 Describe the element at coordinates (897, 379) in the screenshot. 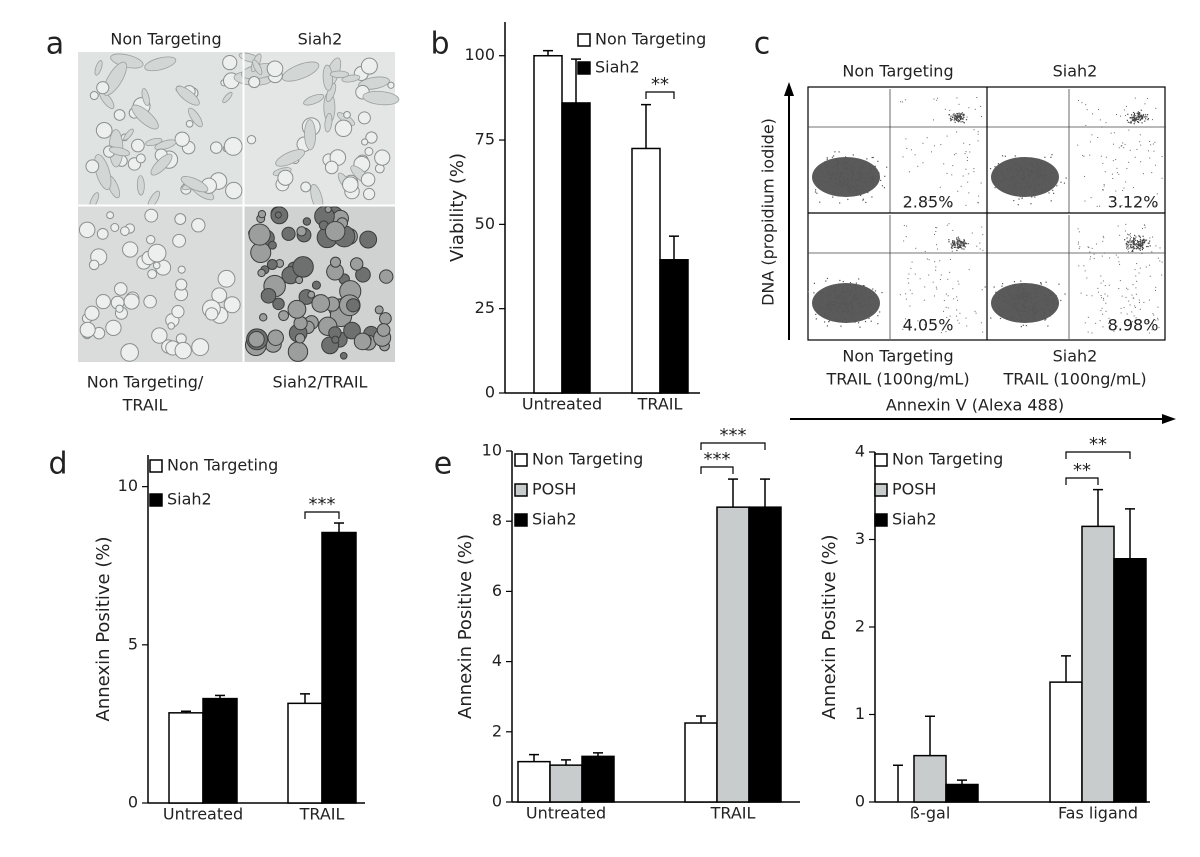

I see `row-label: TRAIL (100ng/mL)` at that location.